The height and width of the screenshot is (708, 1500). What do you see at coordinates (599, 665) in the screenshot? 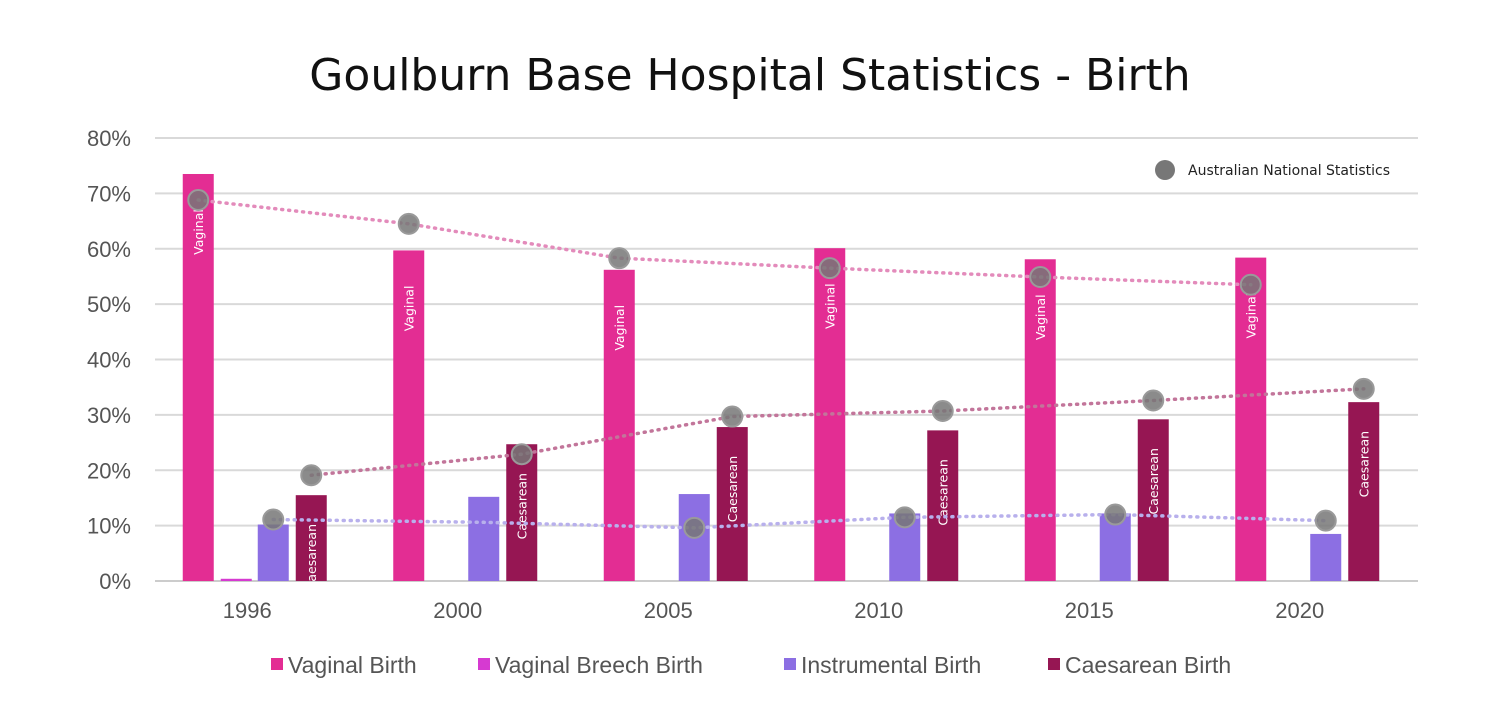
I see `legend-label: Vaginal Breech Birth` at bounding box center [599, 665].